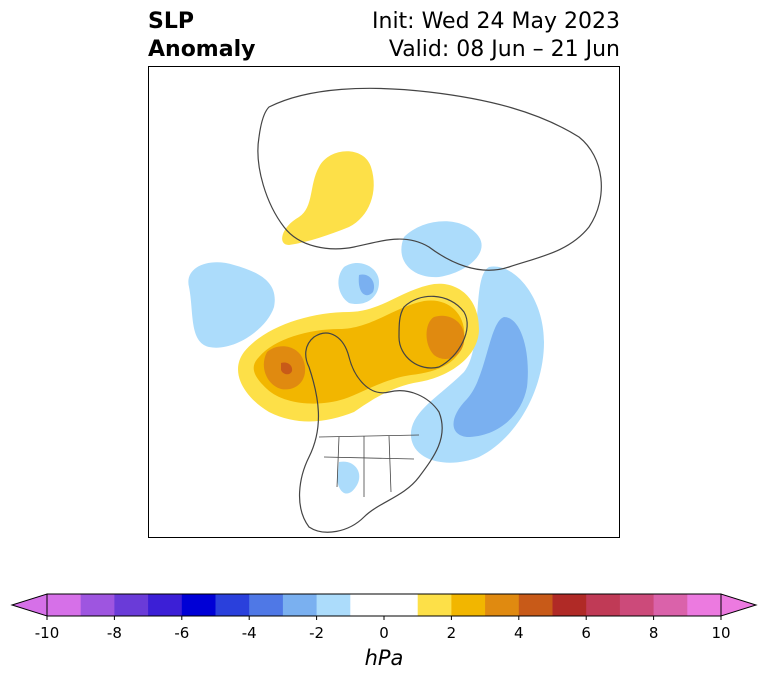 This screenshot has height=684, width=768. Describe the element at coordinates (504, 49) in the screenshot. I see `valid-range: Valid: 08 Jun – 21 Jun` at that location.